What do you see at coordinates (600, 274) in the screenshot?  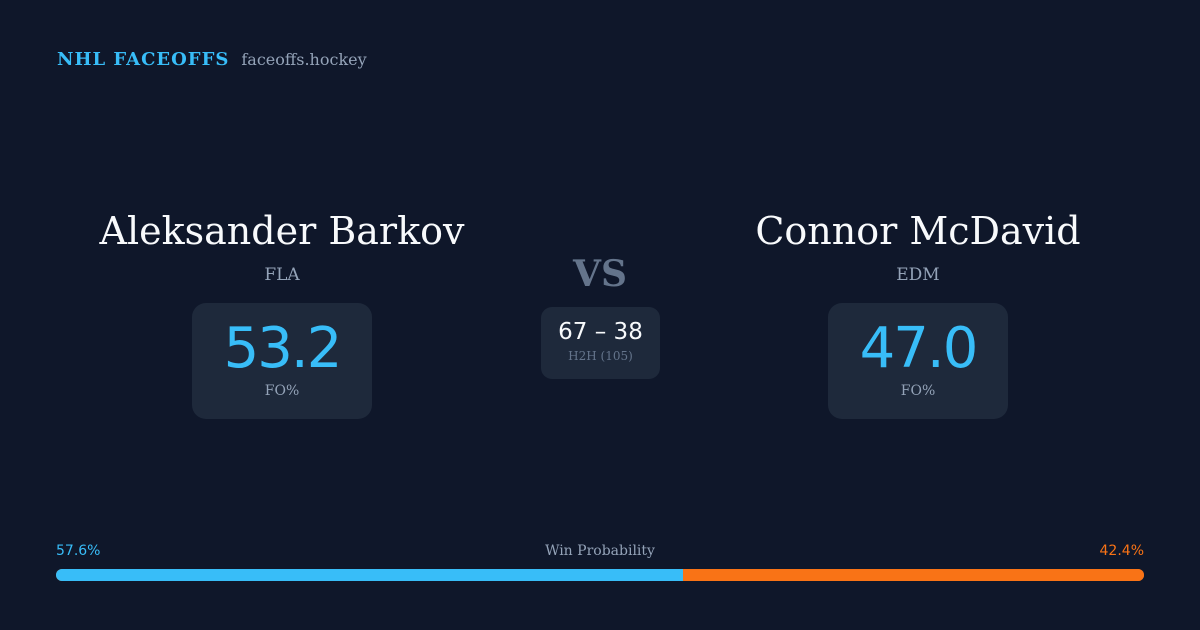 I see `vs-label: VS` at bounding box center [600, 274].